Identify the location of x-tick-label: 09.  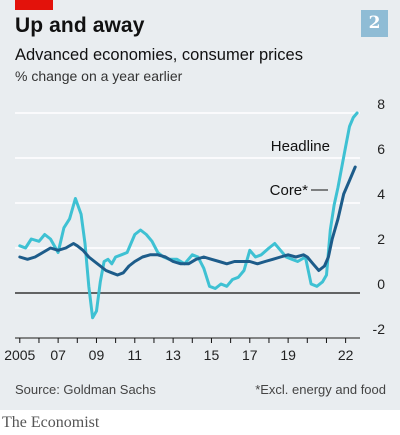
(97, 355).